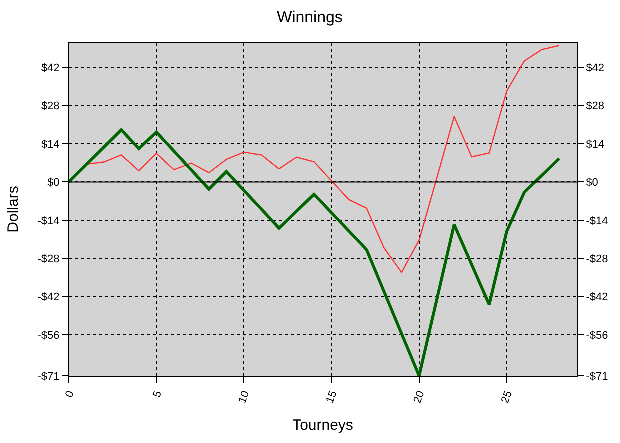 Image resolution: width=620 pixels, height=443 pixels. I want to click on y-tick-label: $42, so click(50, 68).